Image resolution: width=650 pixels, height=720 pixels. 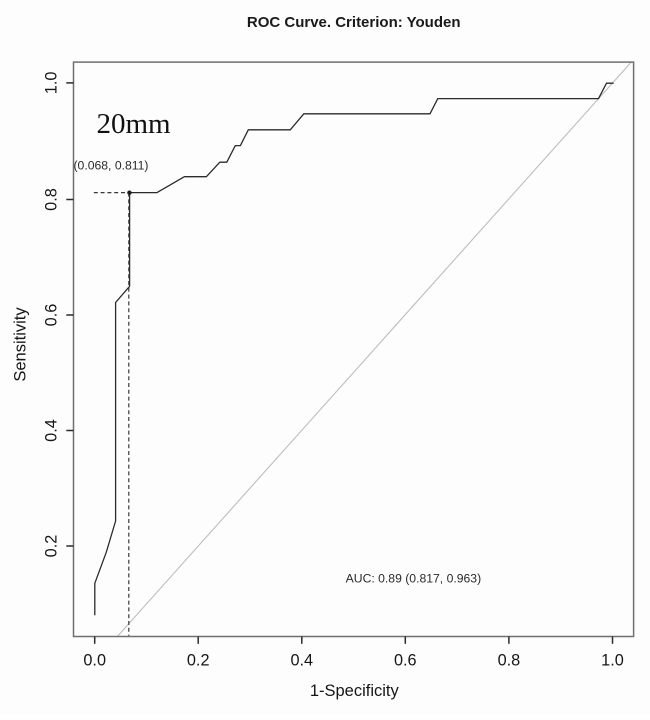 What do you see at coordinates (134, 124) in the screenshot?
I see `svg-text: 20mm` at bounding box center [134, 124].